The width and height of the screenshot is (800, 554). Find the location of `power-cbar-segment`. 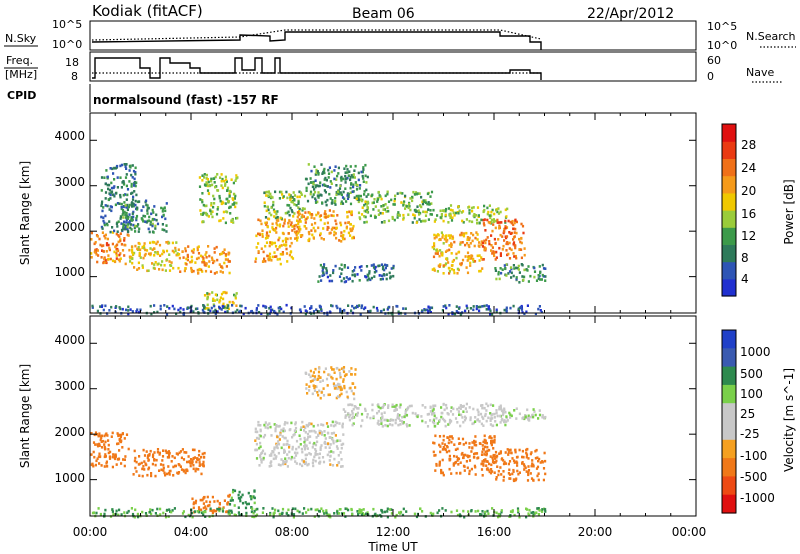

power-cbar-segment is located at coordinates (729, 236).